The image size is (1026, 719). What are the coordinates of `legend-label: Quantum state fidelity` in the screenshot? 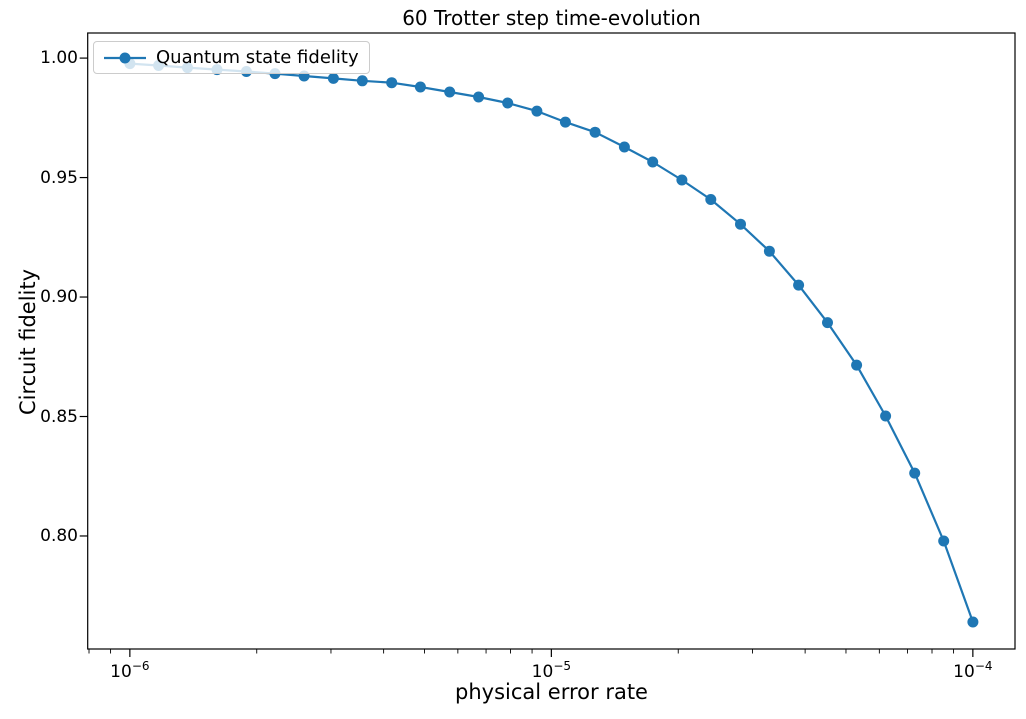 It's located at (257, 57).